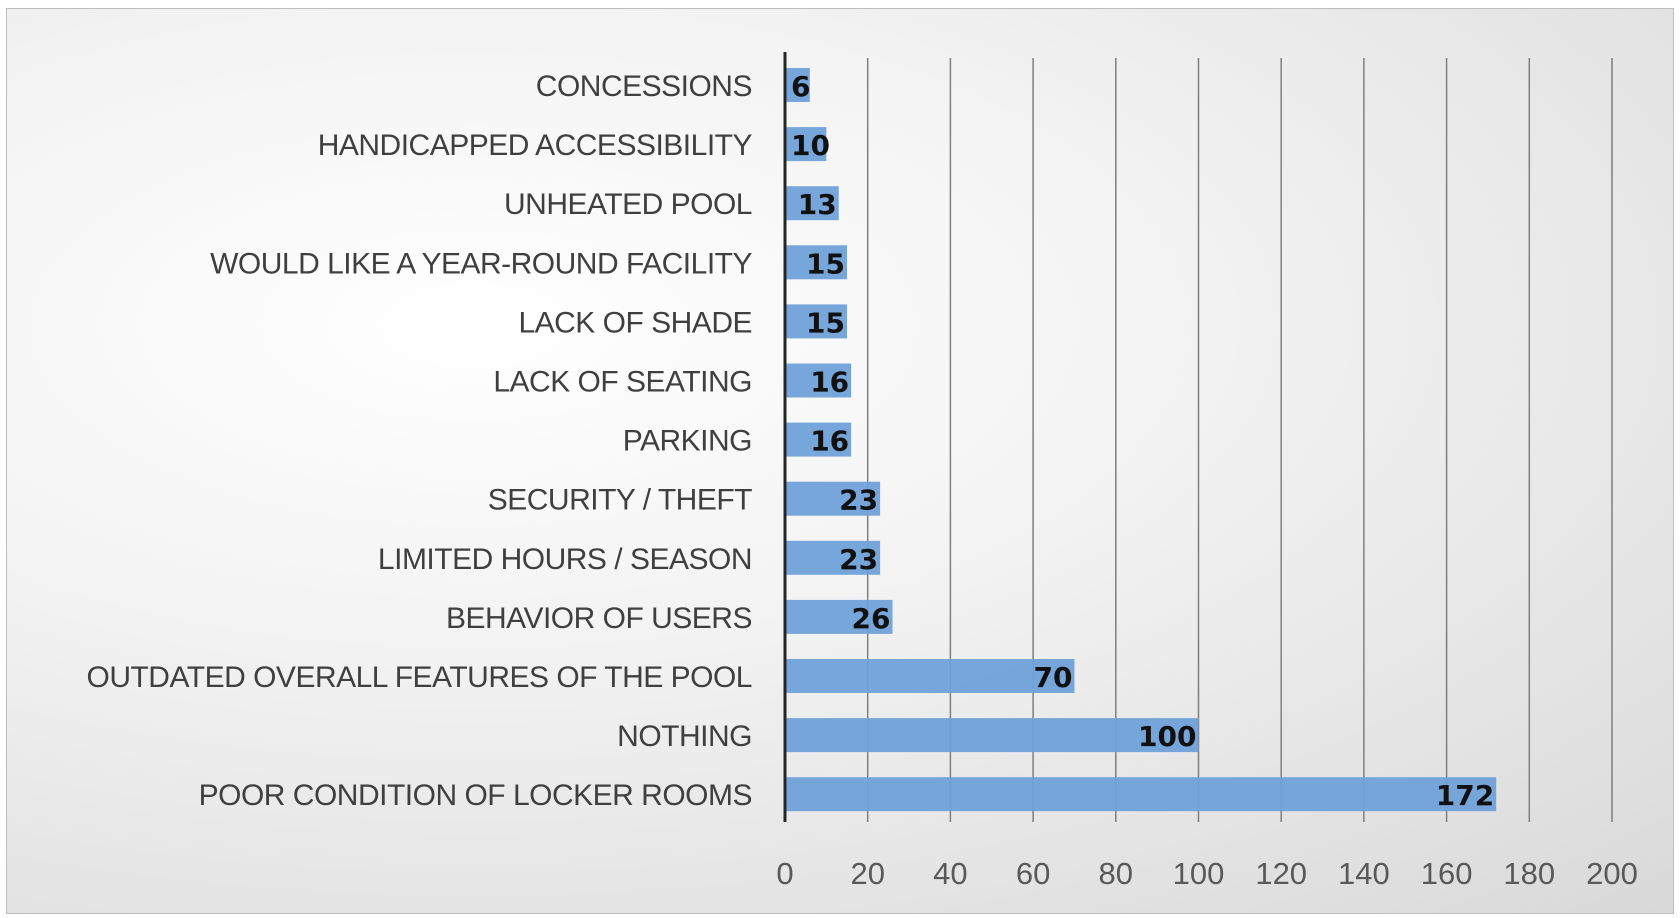  What do you see at coordinates (419, 677) in the screenshot?
I see `category-label: OUTDATED OVERALL FEATURES OF THE POOL` at bounding box center [419, 677].